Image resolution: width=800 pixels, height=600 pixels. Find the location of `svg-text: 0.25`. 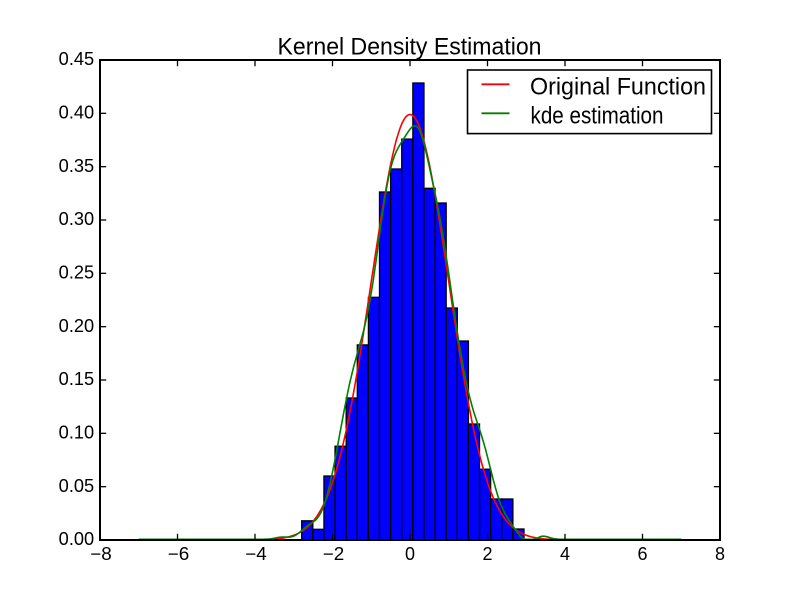

svg-text: 0.25 is located at coordinates (77, 273).